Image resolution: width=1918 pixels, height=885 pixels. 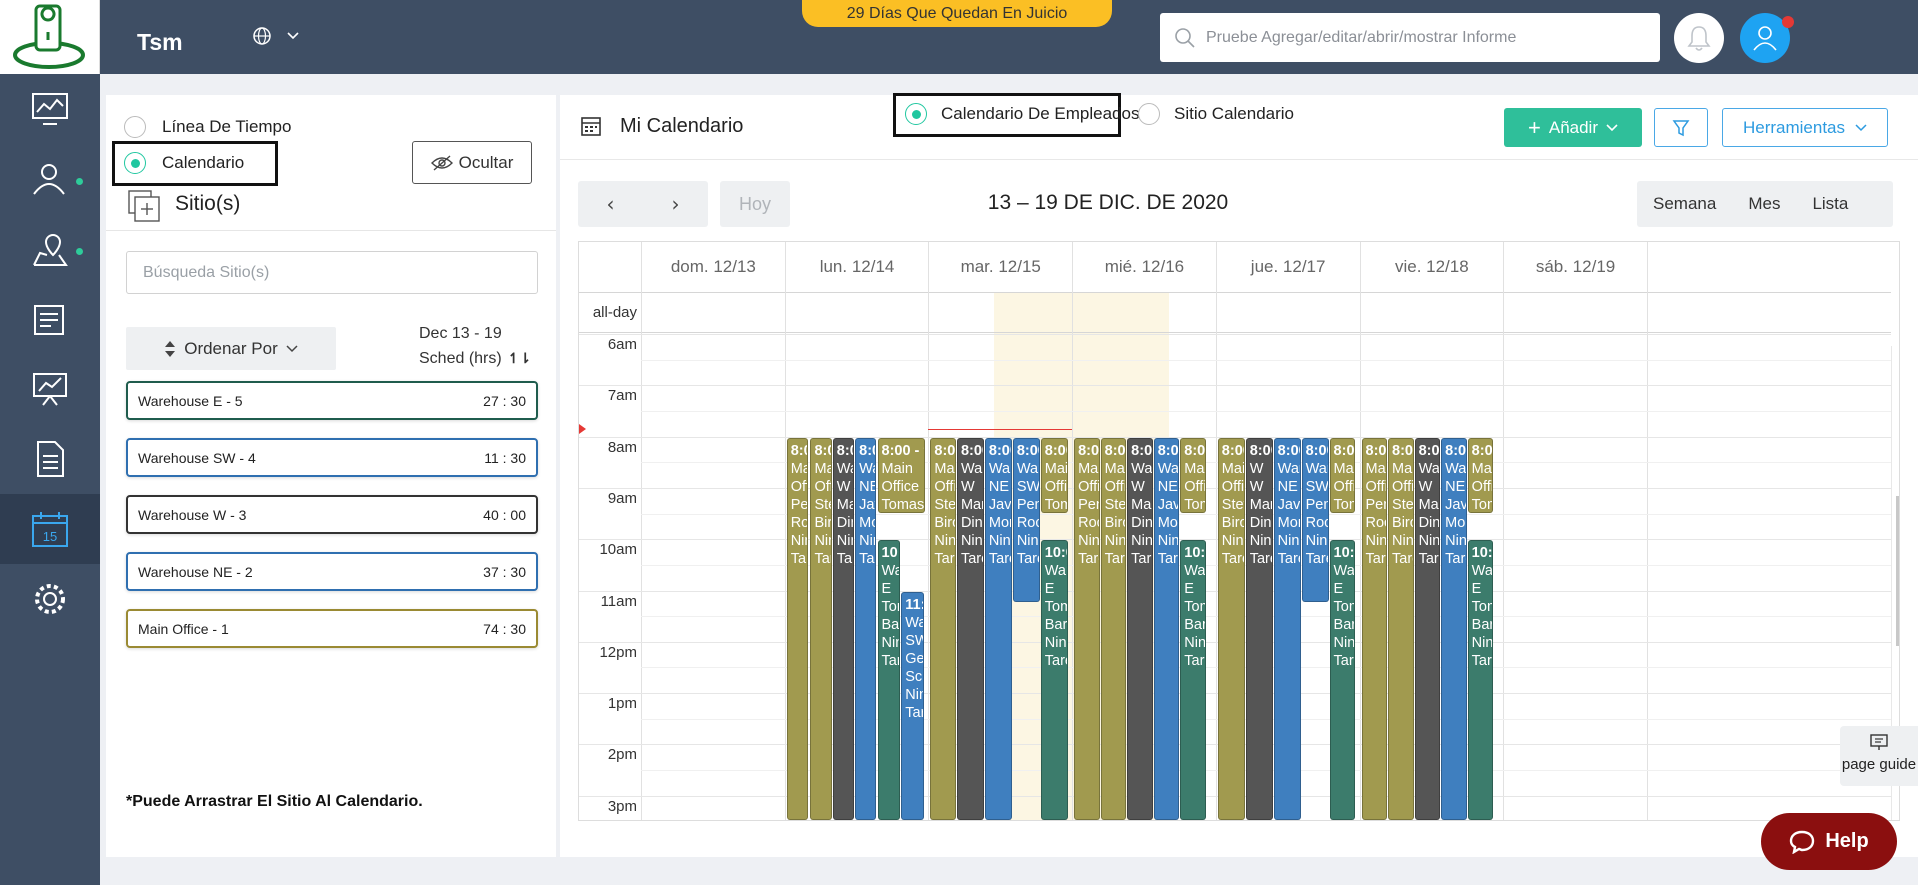 I want to click on site-card: Warehouse W - 3 40 : 00, so click(x=332, y=514).